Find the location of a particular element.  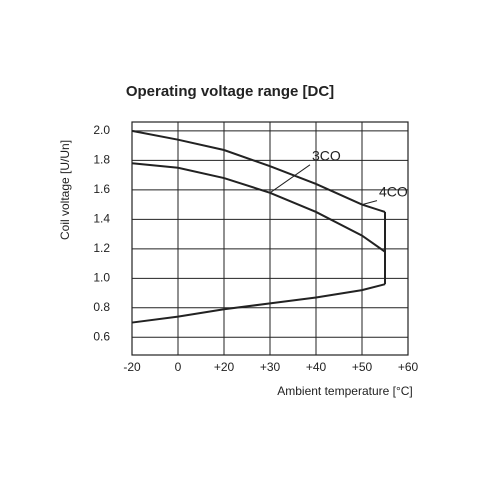

x-tick-label: +30 is located at coordinates (270, 367).